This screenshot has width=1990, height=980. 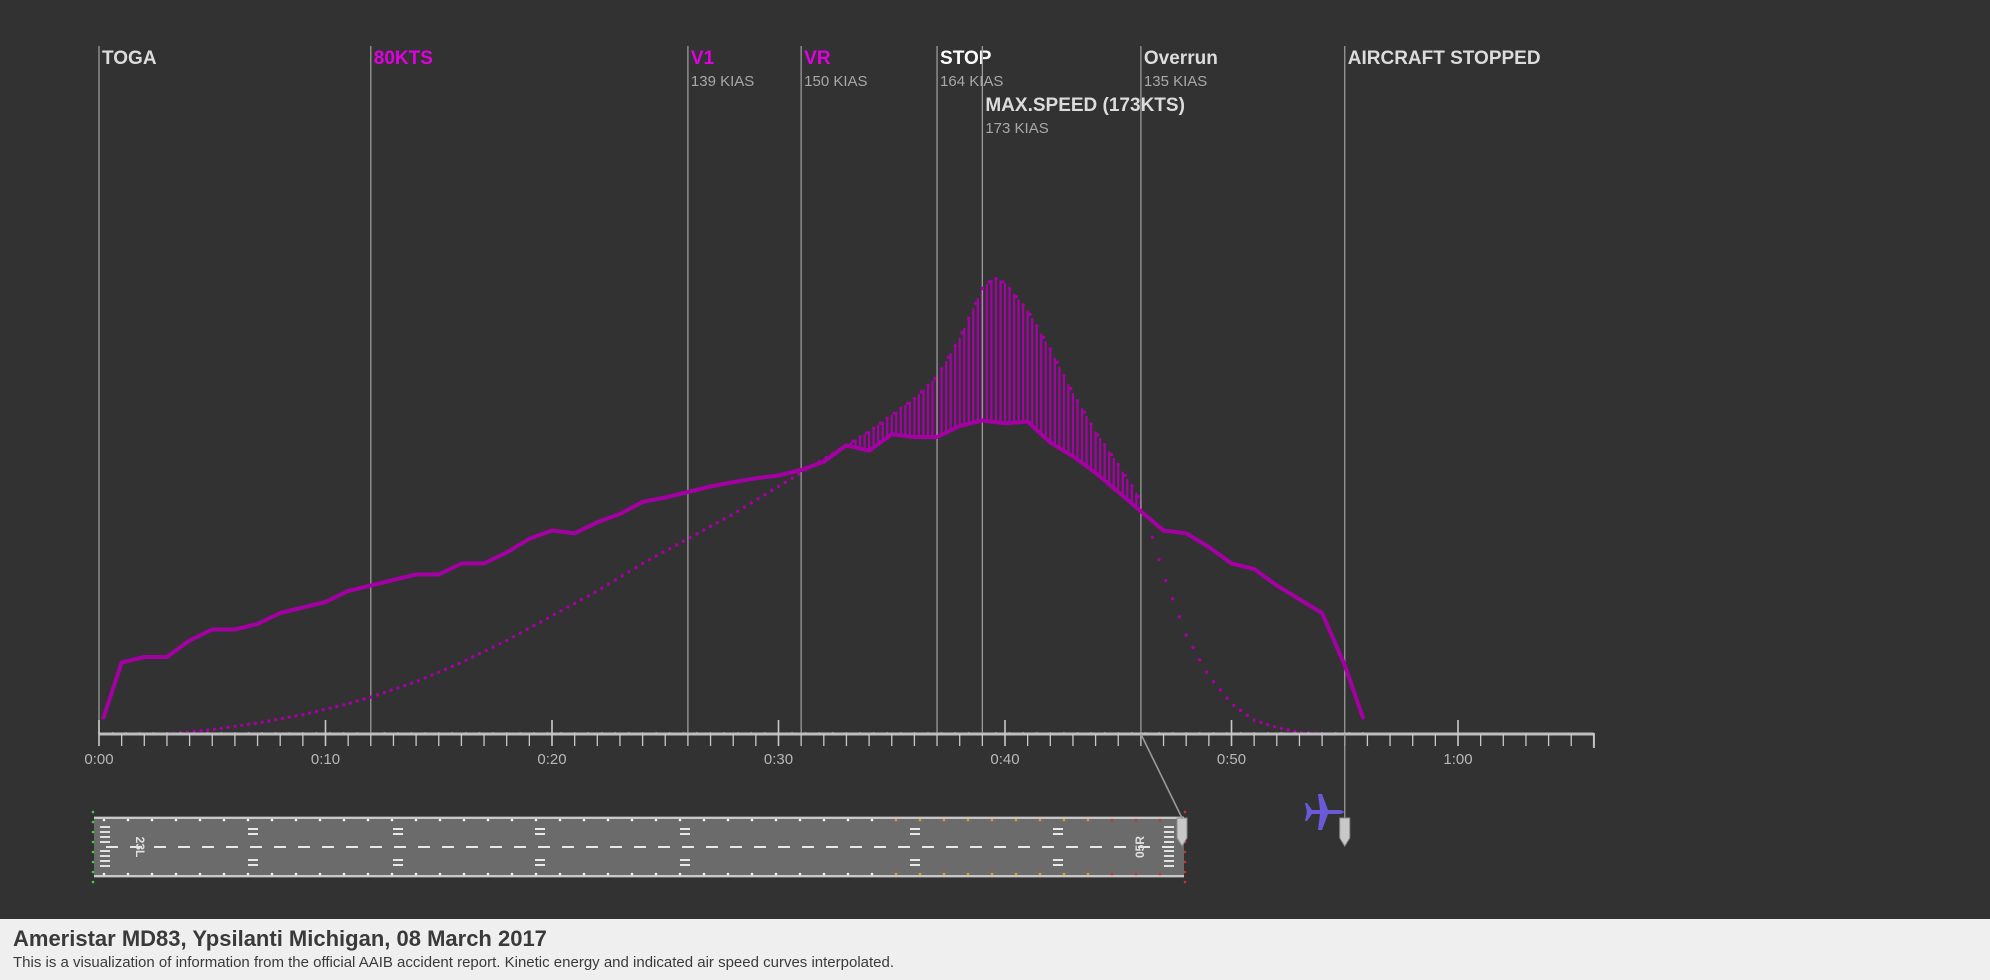 I want to click on threshold-light-green, so click(x=93, y=882).